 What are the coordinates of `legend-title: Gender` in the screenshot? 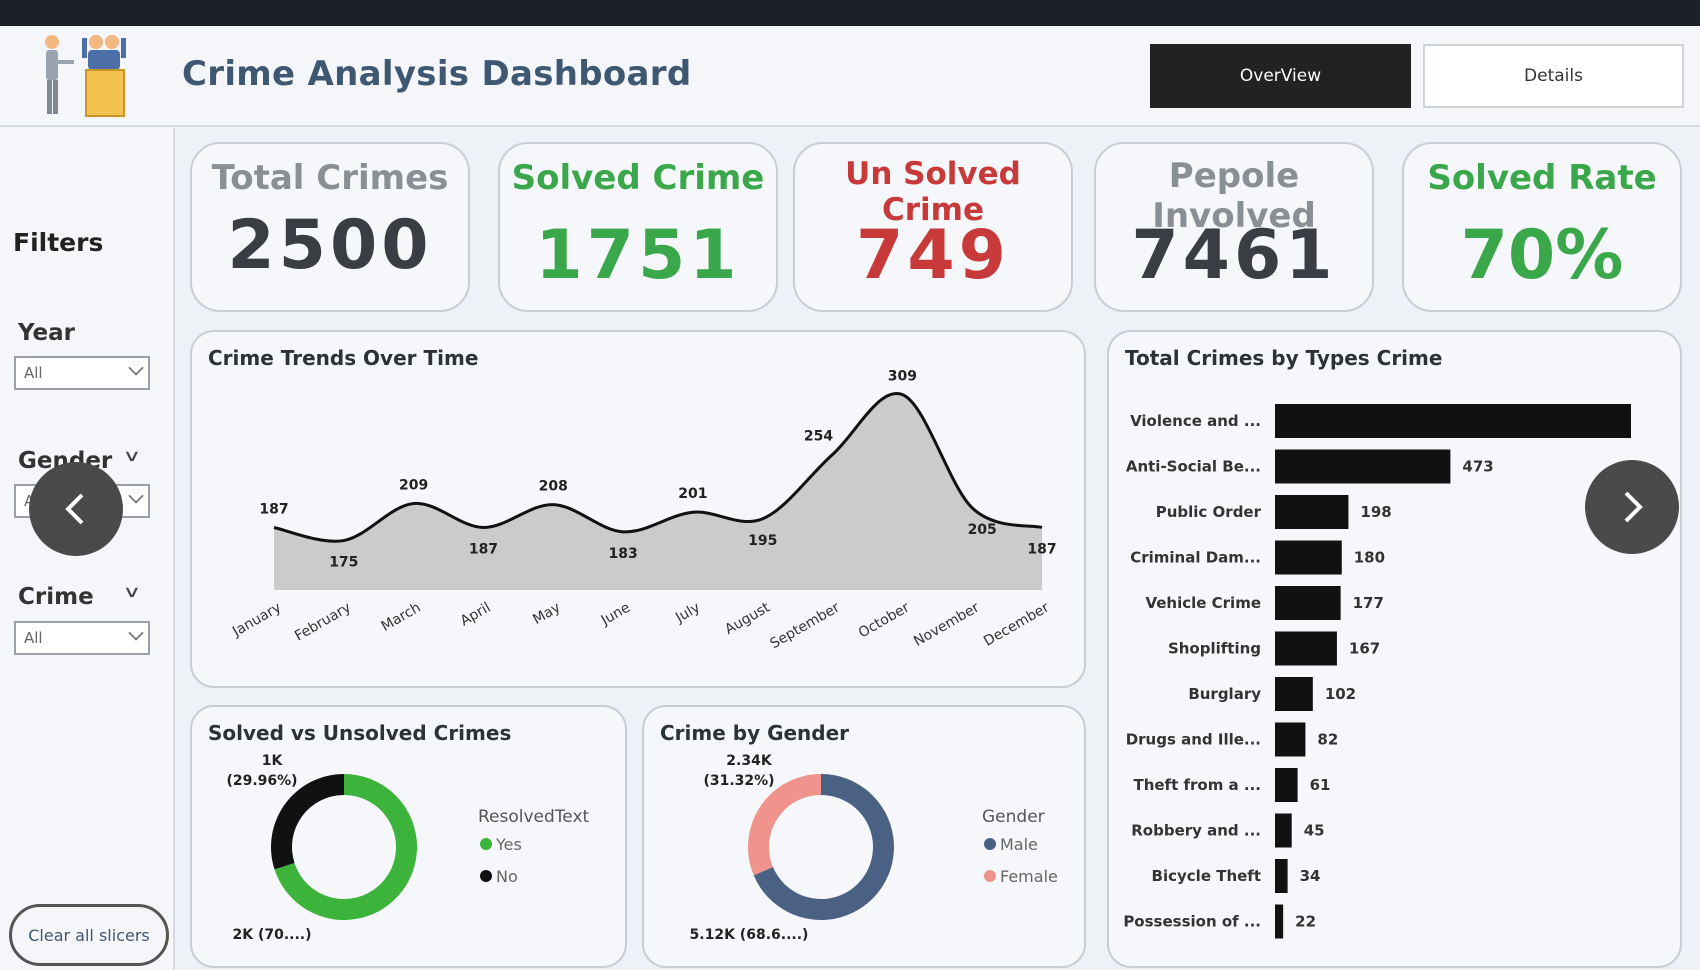 It's located at (1013, 817).